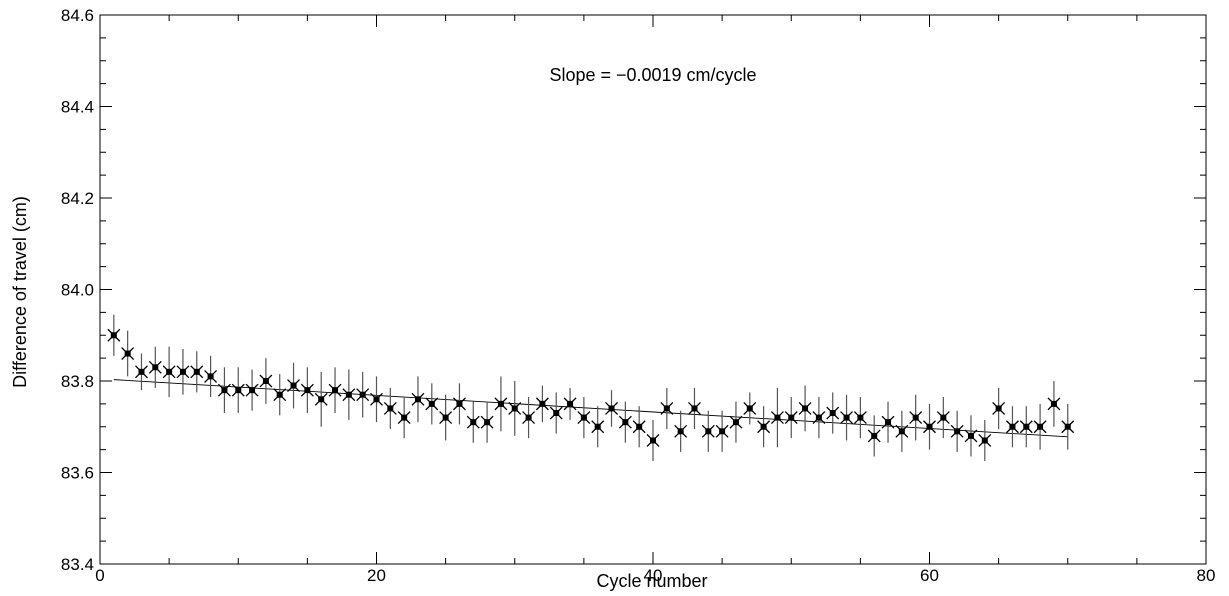 This screenshot has height=596, width=1229. What do you see at coordinates (1206, 575) in the screenshot?
I see `x-tick-label: 80` at bounding box center [1206, 575].